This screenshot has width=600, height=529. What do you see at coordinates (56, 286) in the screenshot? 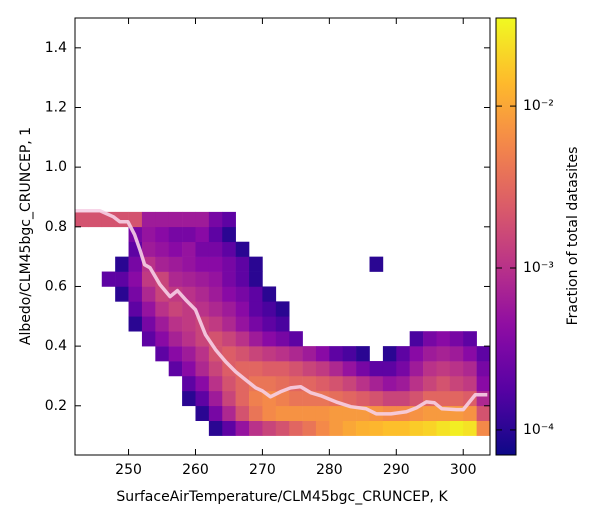
I see `y-tick-label: 0.6` at bounding box center [56, 286].